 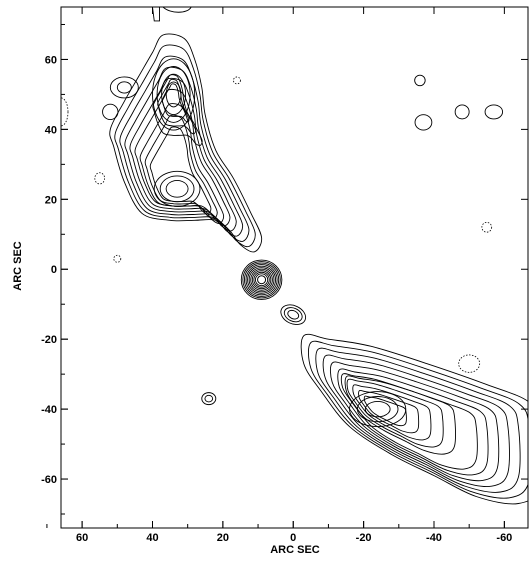 I want to click on x-tick-label: 0, so click(x=293, y=538).